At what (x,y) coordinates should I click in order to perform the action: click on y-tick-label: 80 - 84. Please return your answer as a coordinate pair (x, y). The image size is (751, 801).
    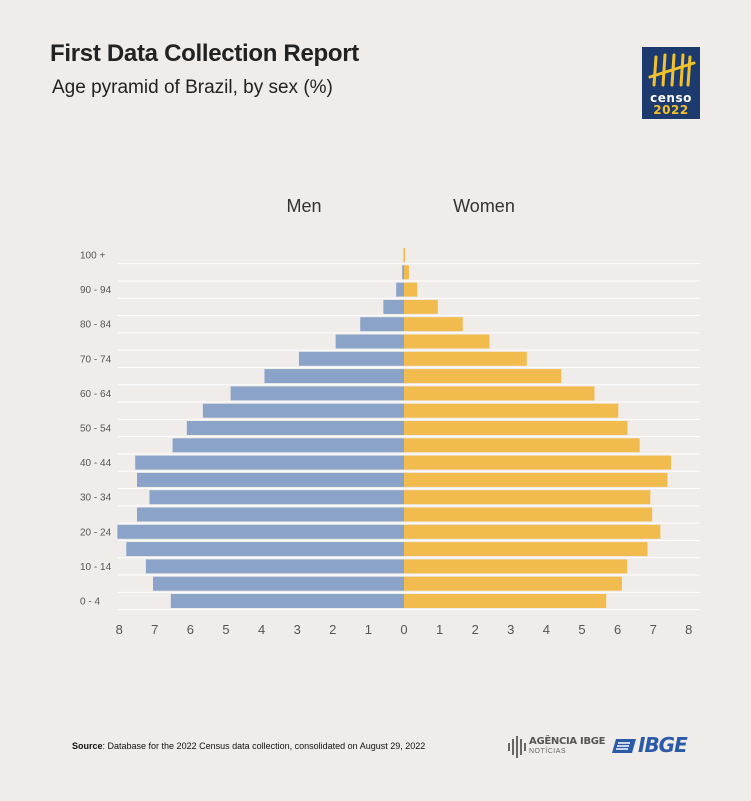
    Looking at the image, I should click on (96, 325).